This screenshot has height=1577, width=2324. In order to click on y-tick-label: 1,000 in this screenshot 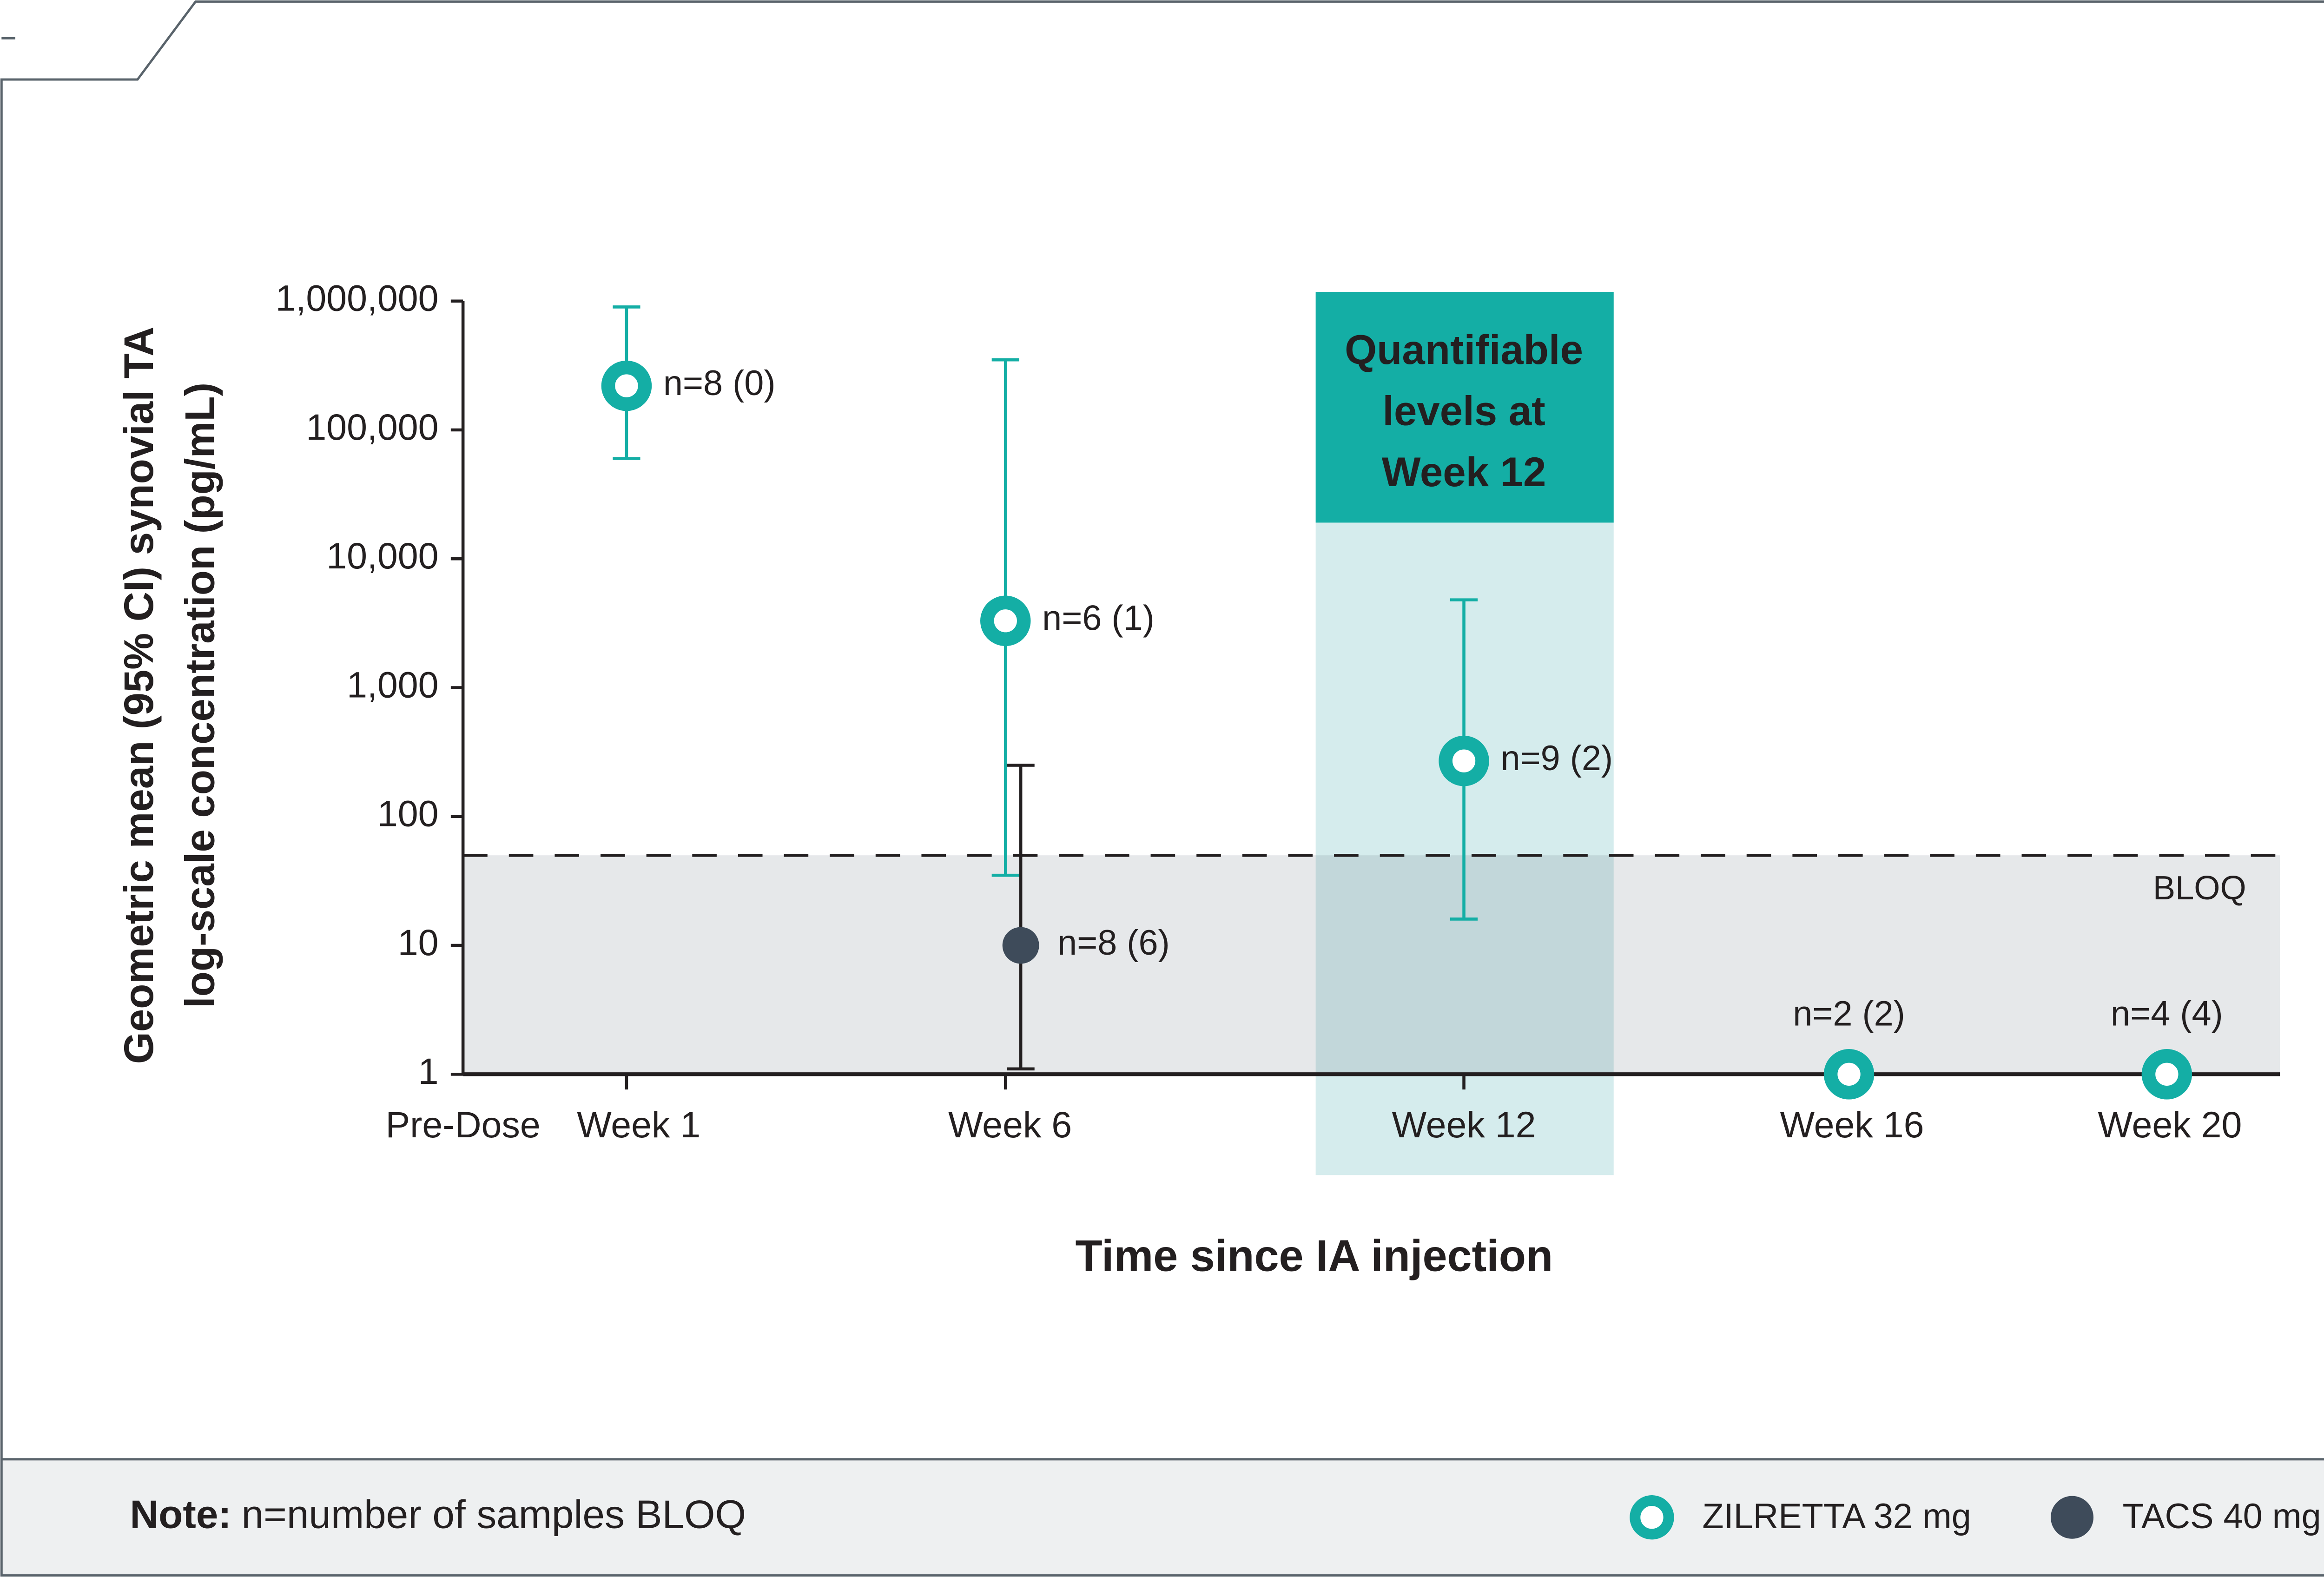, I will do `click(392, 684)`.